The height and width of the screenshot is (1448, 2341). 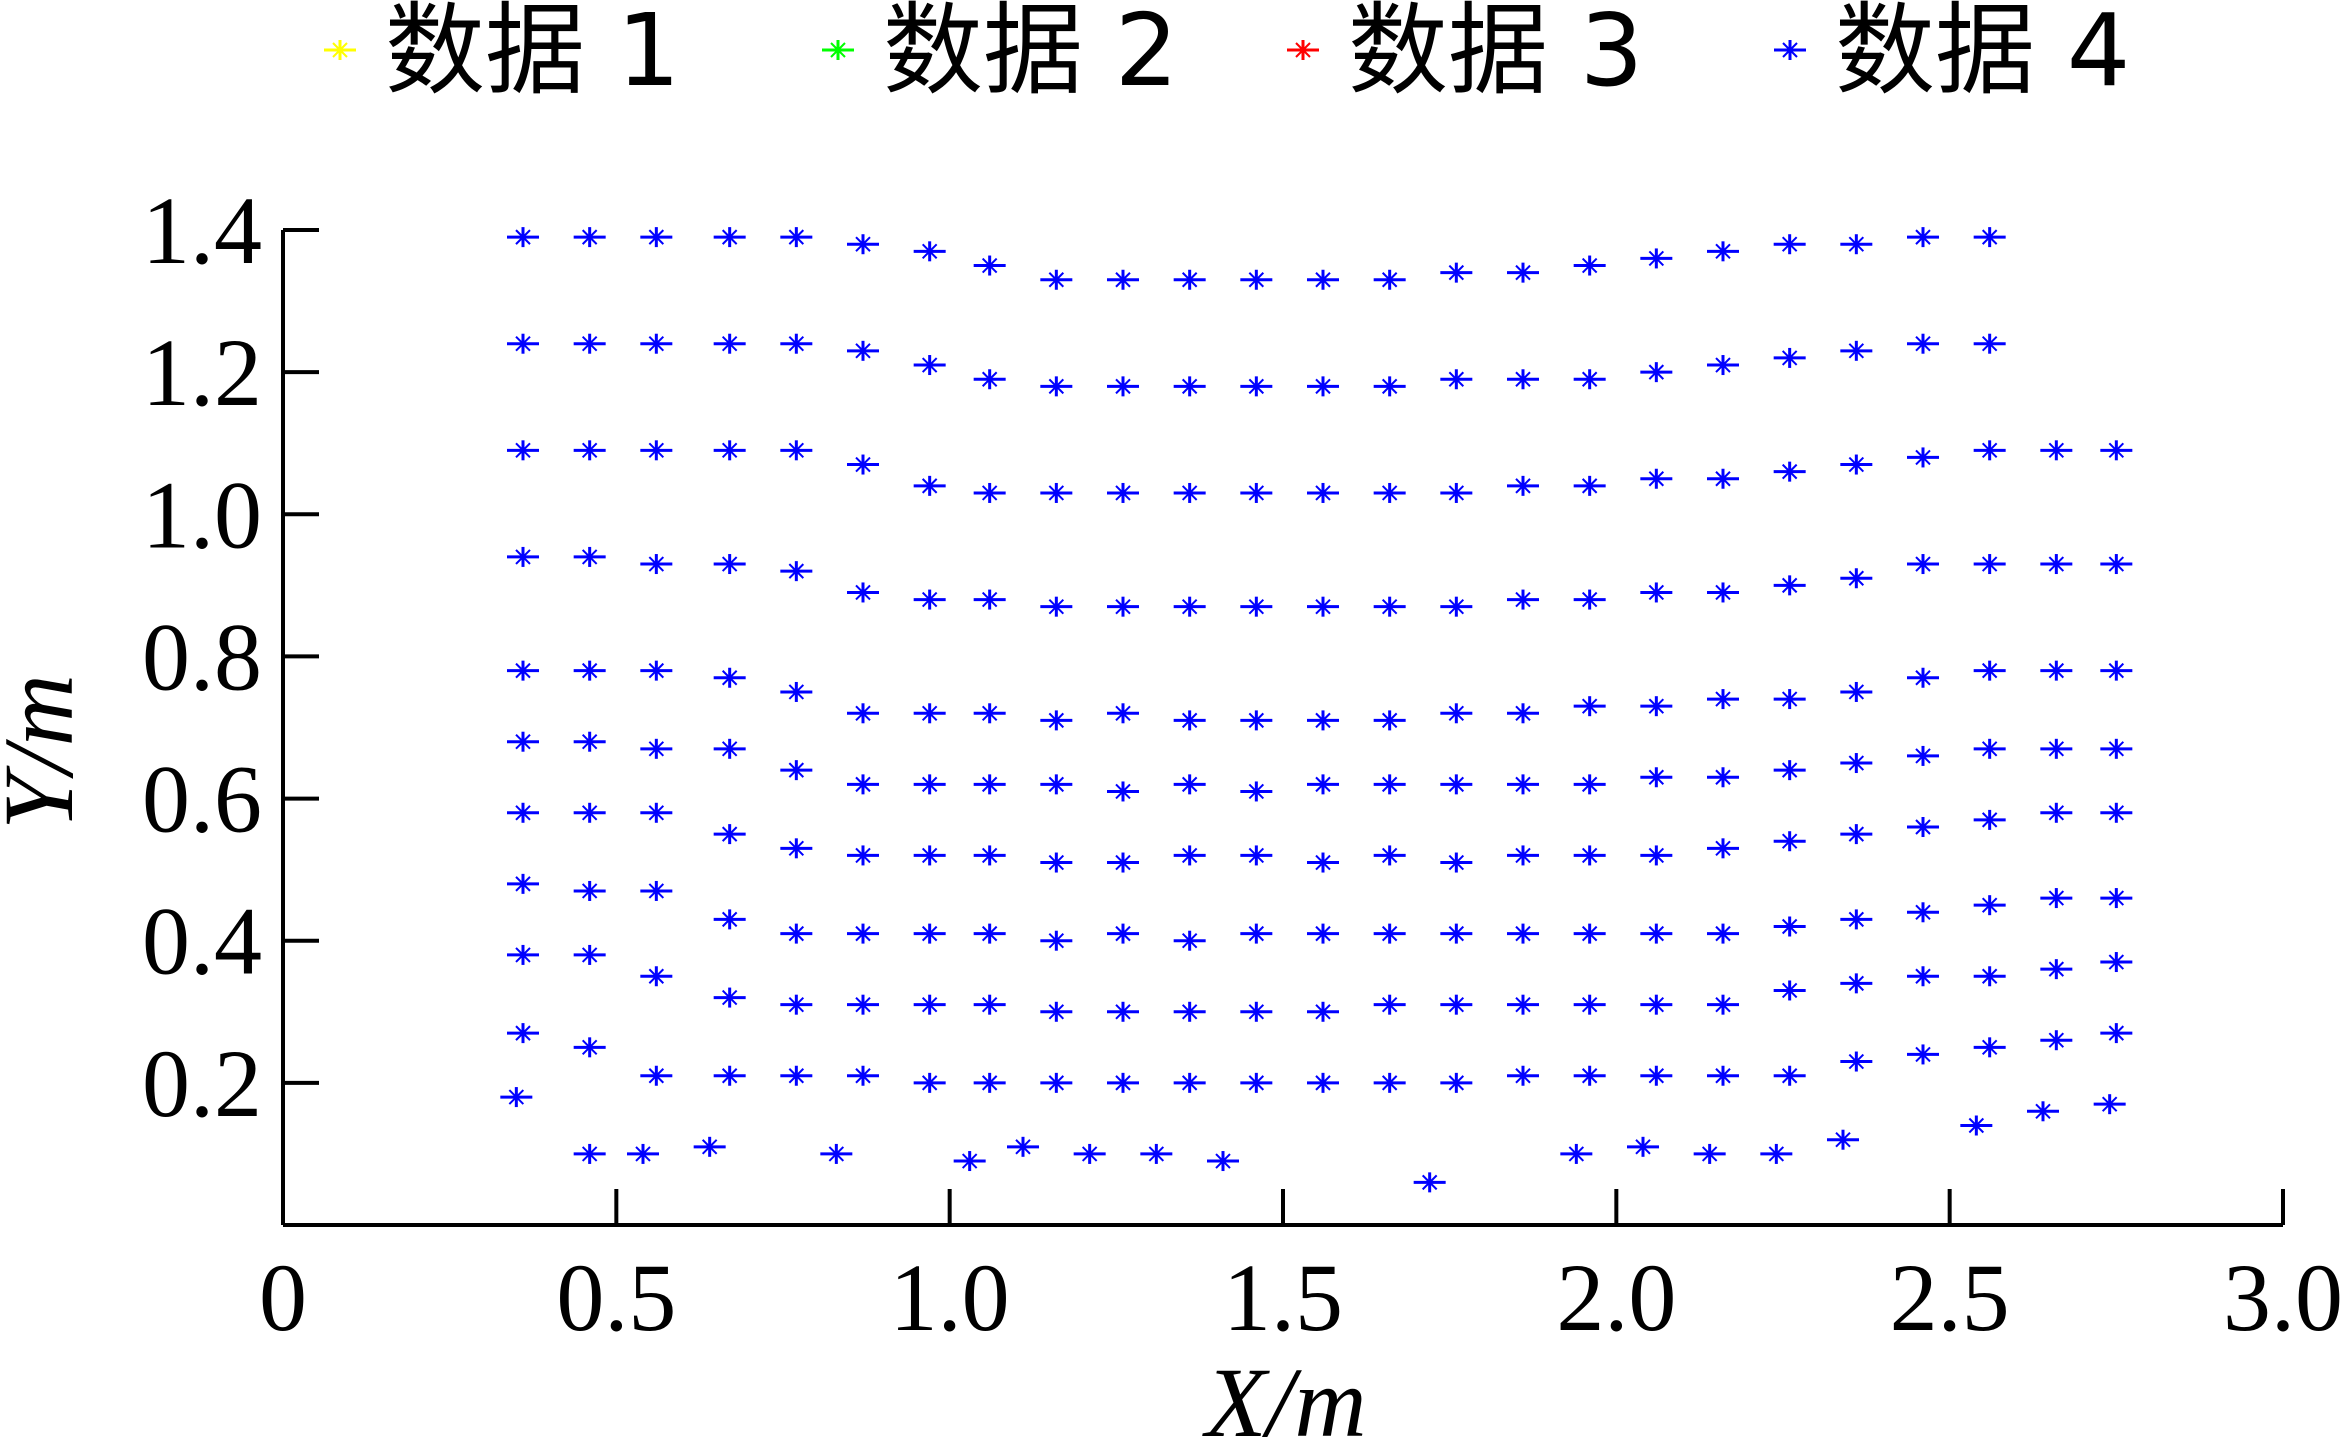 I want to click on x-axis-label: X/m, so click(x=1283, y=1397).